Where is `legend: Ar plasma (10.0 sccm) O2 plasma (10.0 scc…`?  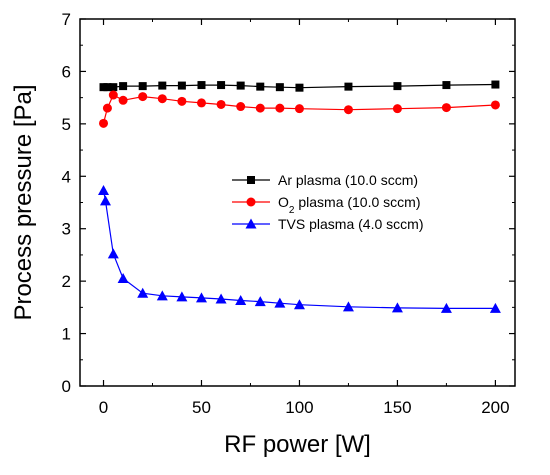 legend: Ar plasma (10.0 sccm) O2 plasma (10.0 scc… is located at coordinates (327, 202).